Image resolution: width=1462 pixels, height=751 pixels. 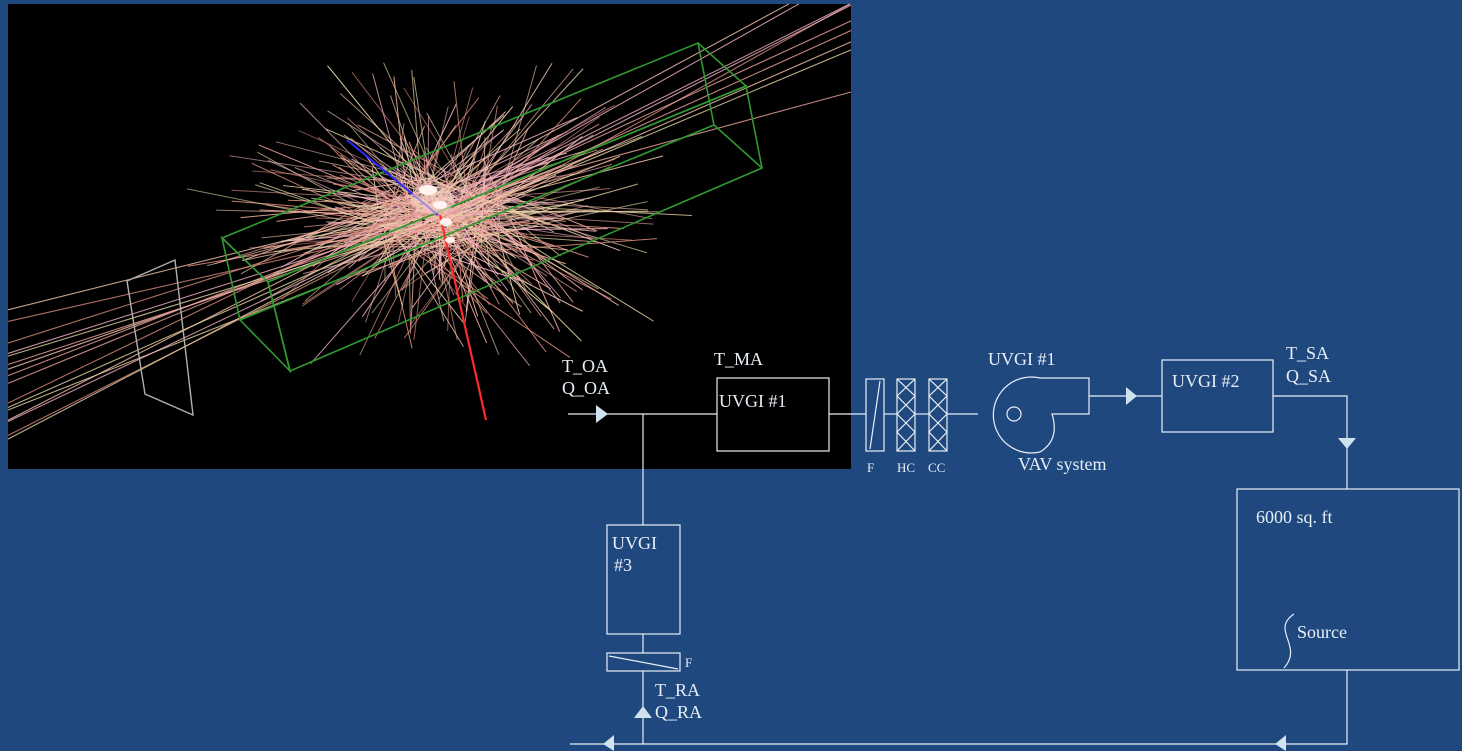 What do you see at coordinates (677, 690) in the screenshot?
I see `return-air-temp-label: T_RA` at bounding box center [677, 690].